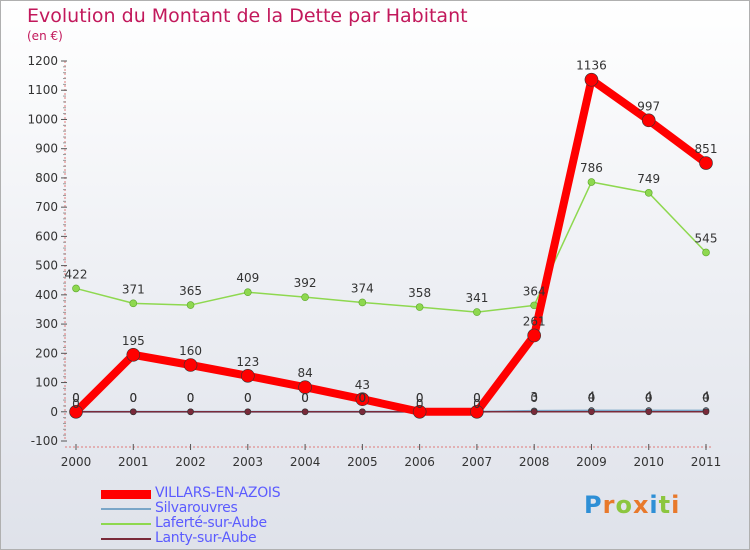 The width and height of the screenshot is (750, 550). What do you see at coordinates (247, 278) in the screenshot?
I see `data-label: 409` at bounding box center [247, 278].